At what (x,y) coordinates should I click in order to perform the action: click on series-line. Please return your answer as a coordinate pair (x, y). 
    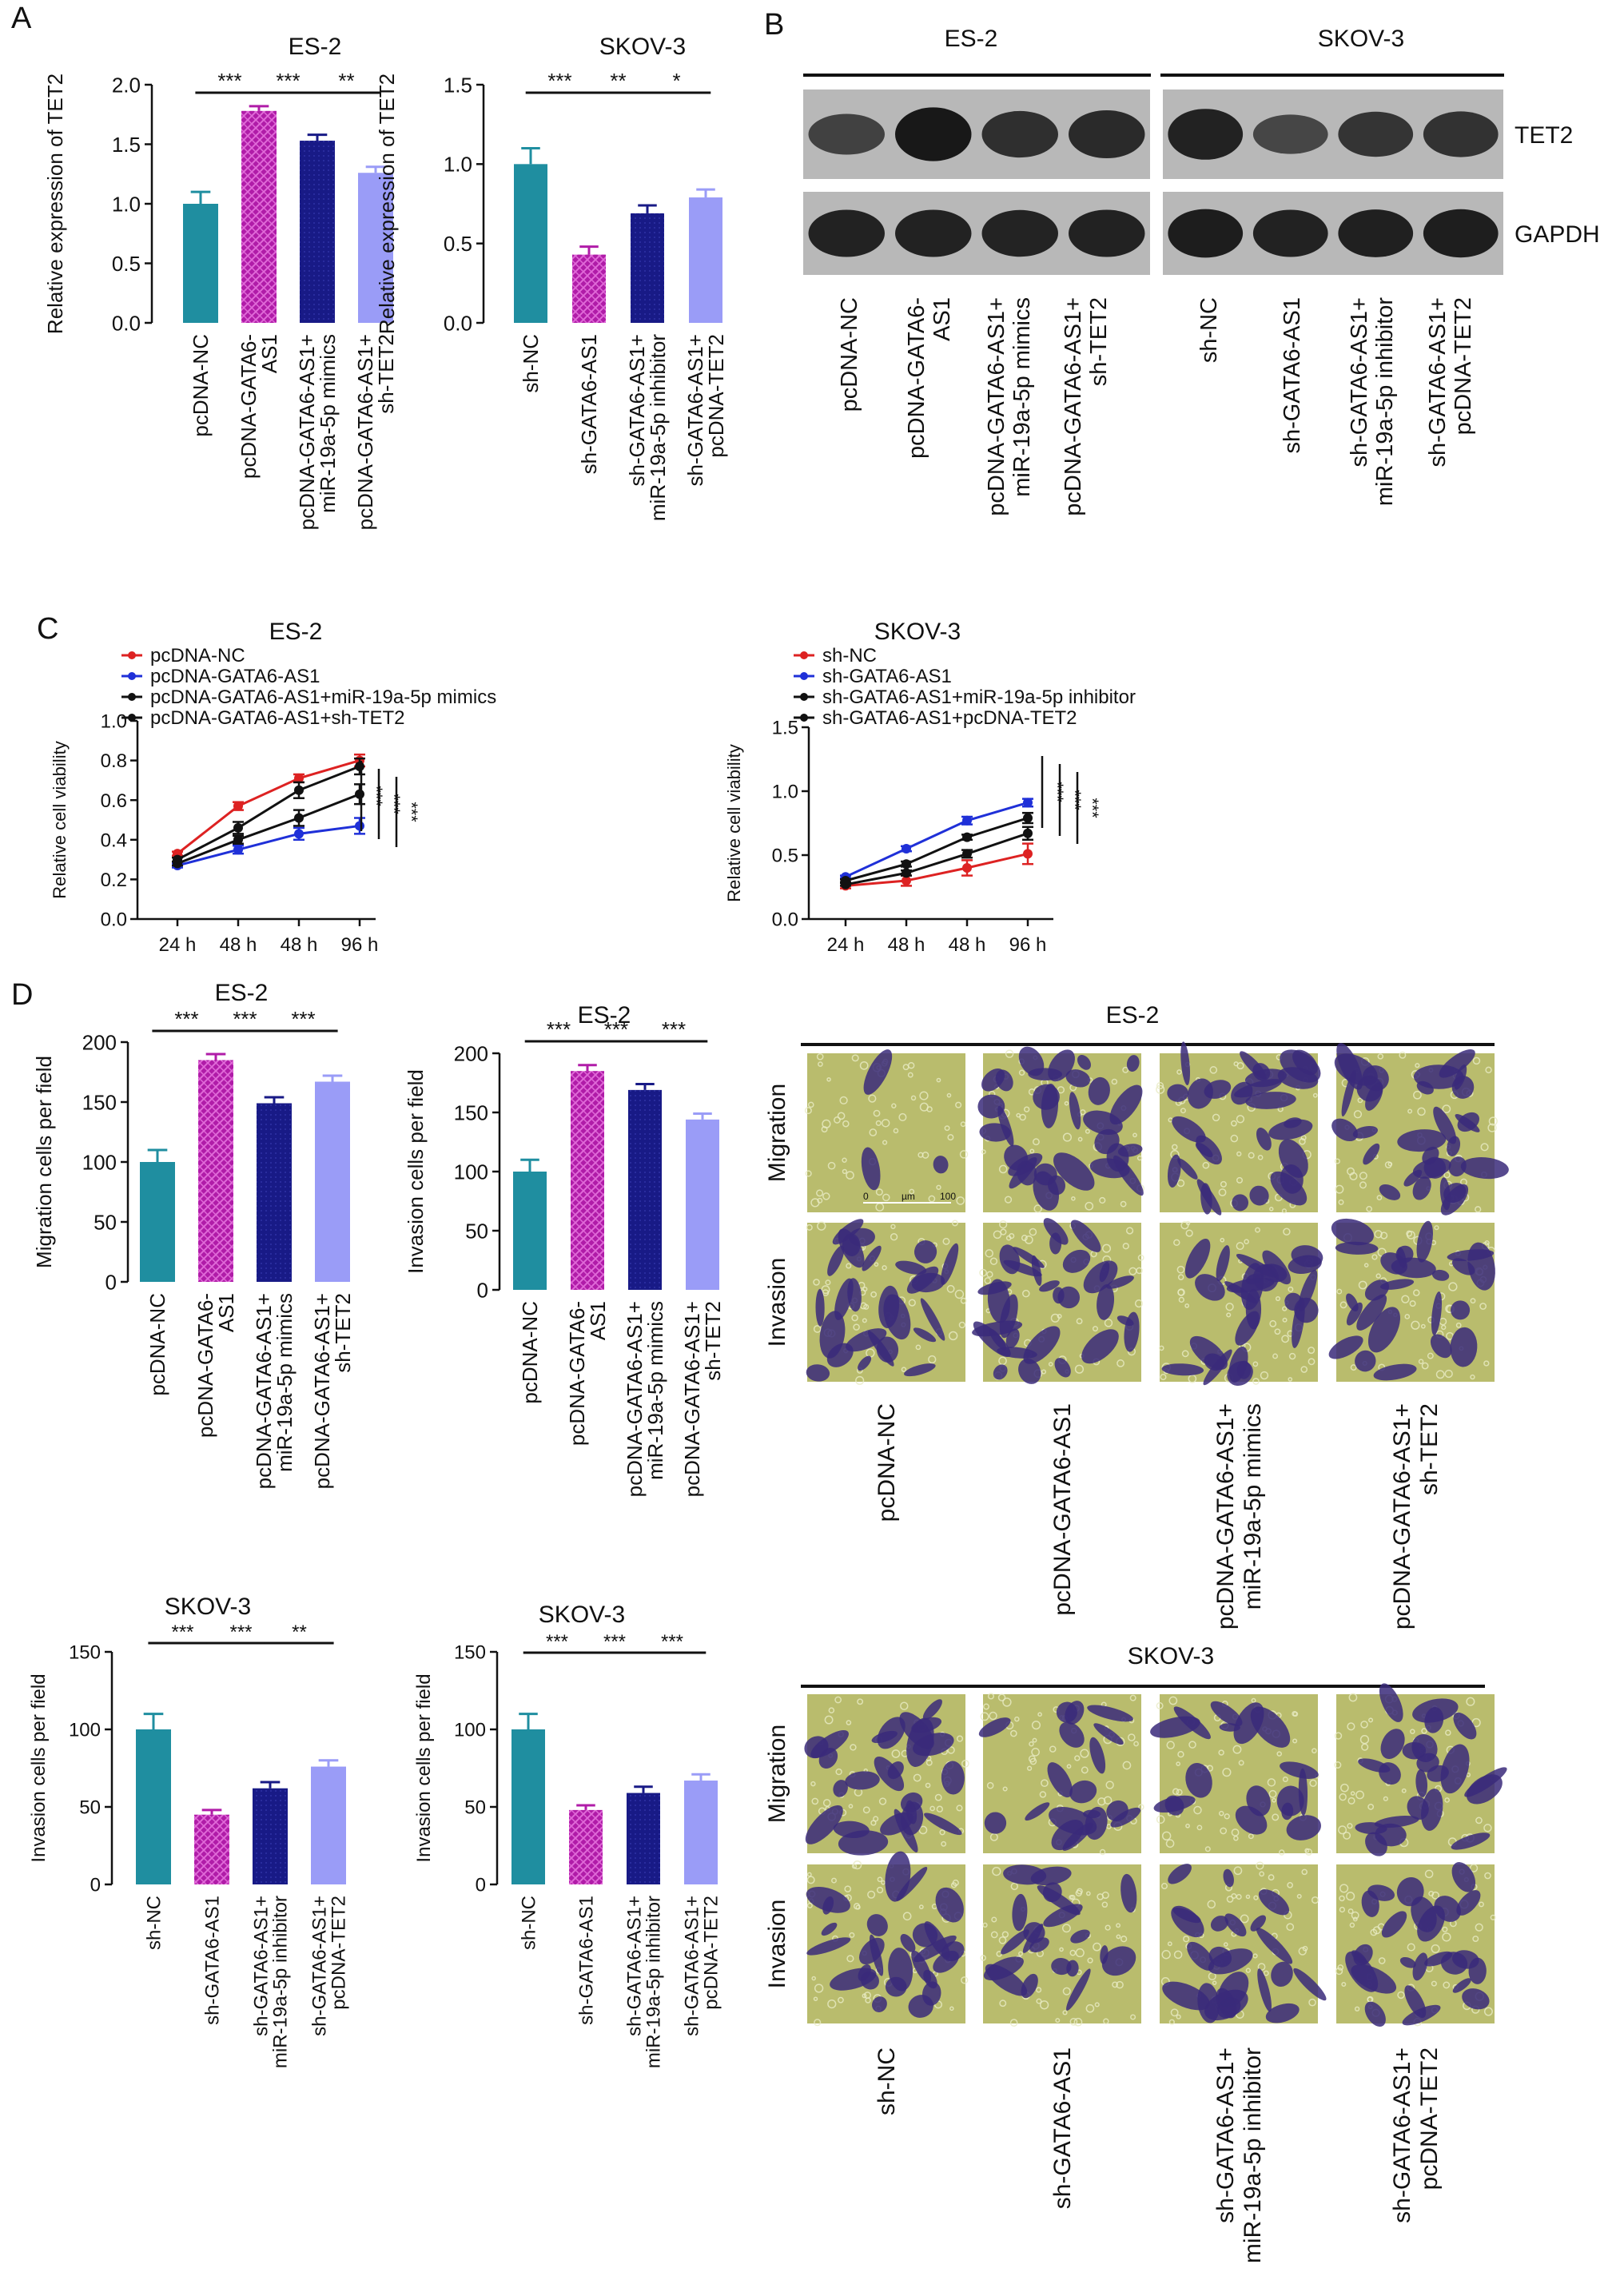
    Looking at the image, I should click on (268, 829).